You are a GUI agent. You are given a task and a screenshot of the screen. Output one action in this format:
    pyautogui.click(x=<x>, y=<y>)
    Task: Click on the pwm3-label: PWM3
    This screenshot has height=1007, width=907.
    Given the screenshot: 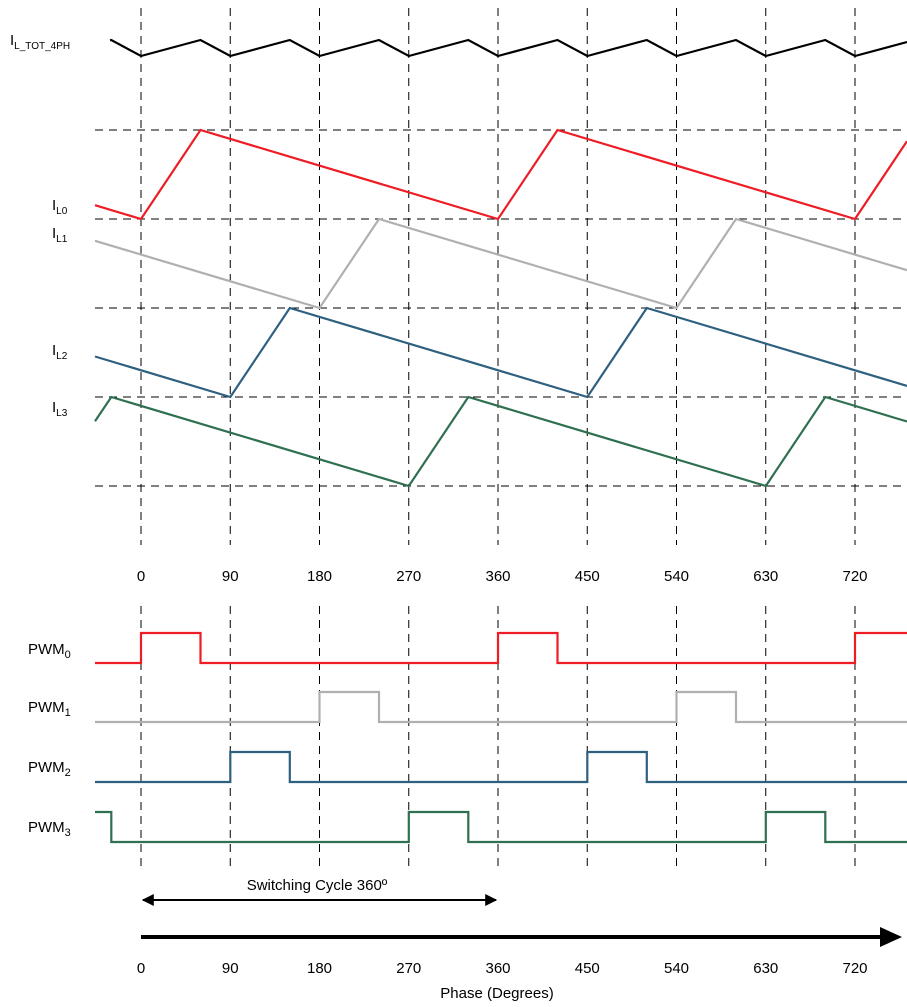 What is the action you would take?
    pyautogui.click(x=49, y=829)
    